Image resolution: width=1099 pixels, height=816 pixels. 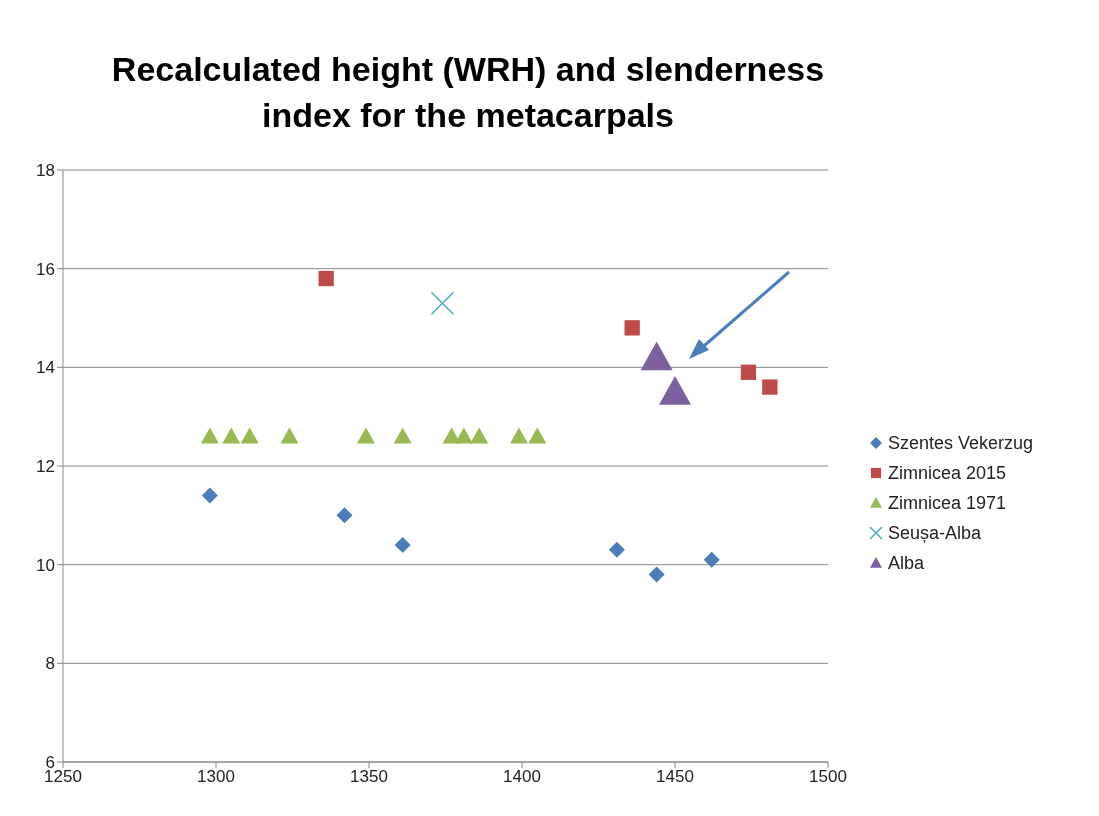 I want to click on x-tick-label: 1300, so click(x=216, y=777).